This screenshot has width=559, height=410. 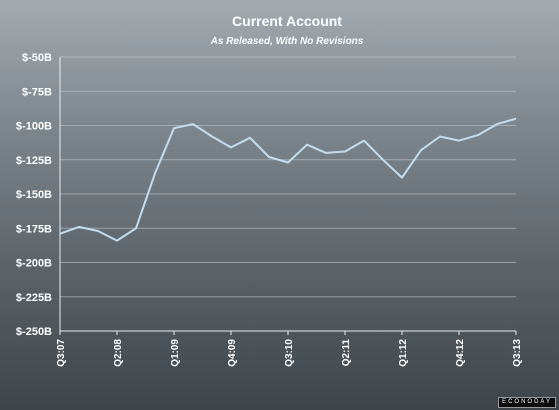 I want to click on y-tick-label: $-75B, so click(x=37, y=92).